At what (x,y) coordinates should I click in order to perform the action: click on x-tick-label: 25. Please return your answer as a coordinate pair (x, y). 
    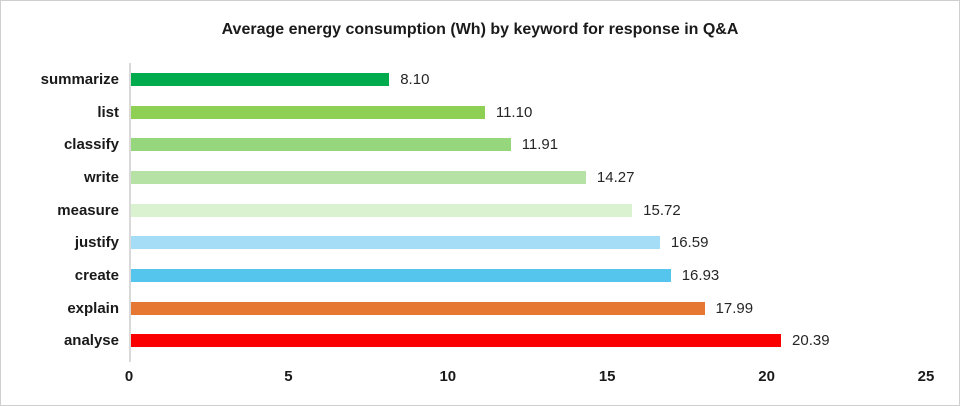
    Looking at the image, I should click on (926, 376).